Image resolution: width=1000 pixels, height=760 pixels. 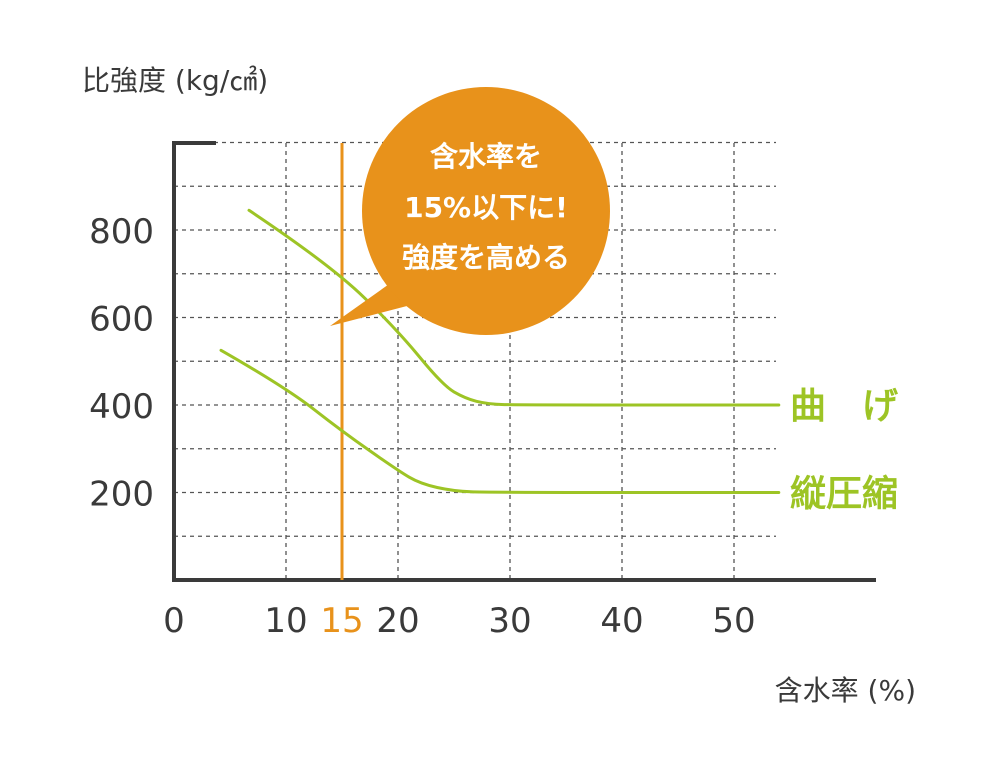 I want to click on x-tick-label: 20, so click(x=397, y=621).